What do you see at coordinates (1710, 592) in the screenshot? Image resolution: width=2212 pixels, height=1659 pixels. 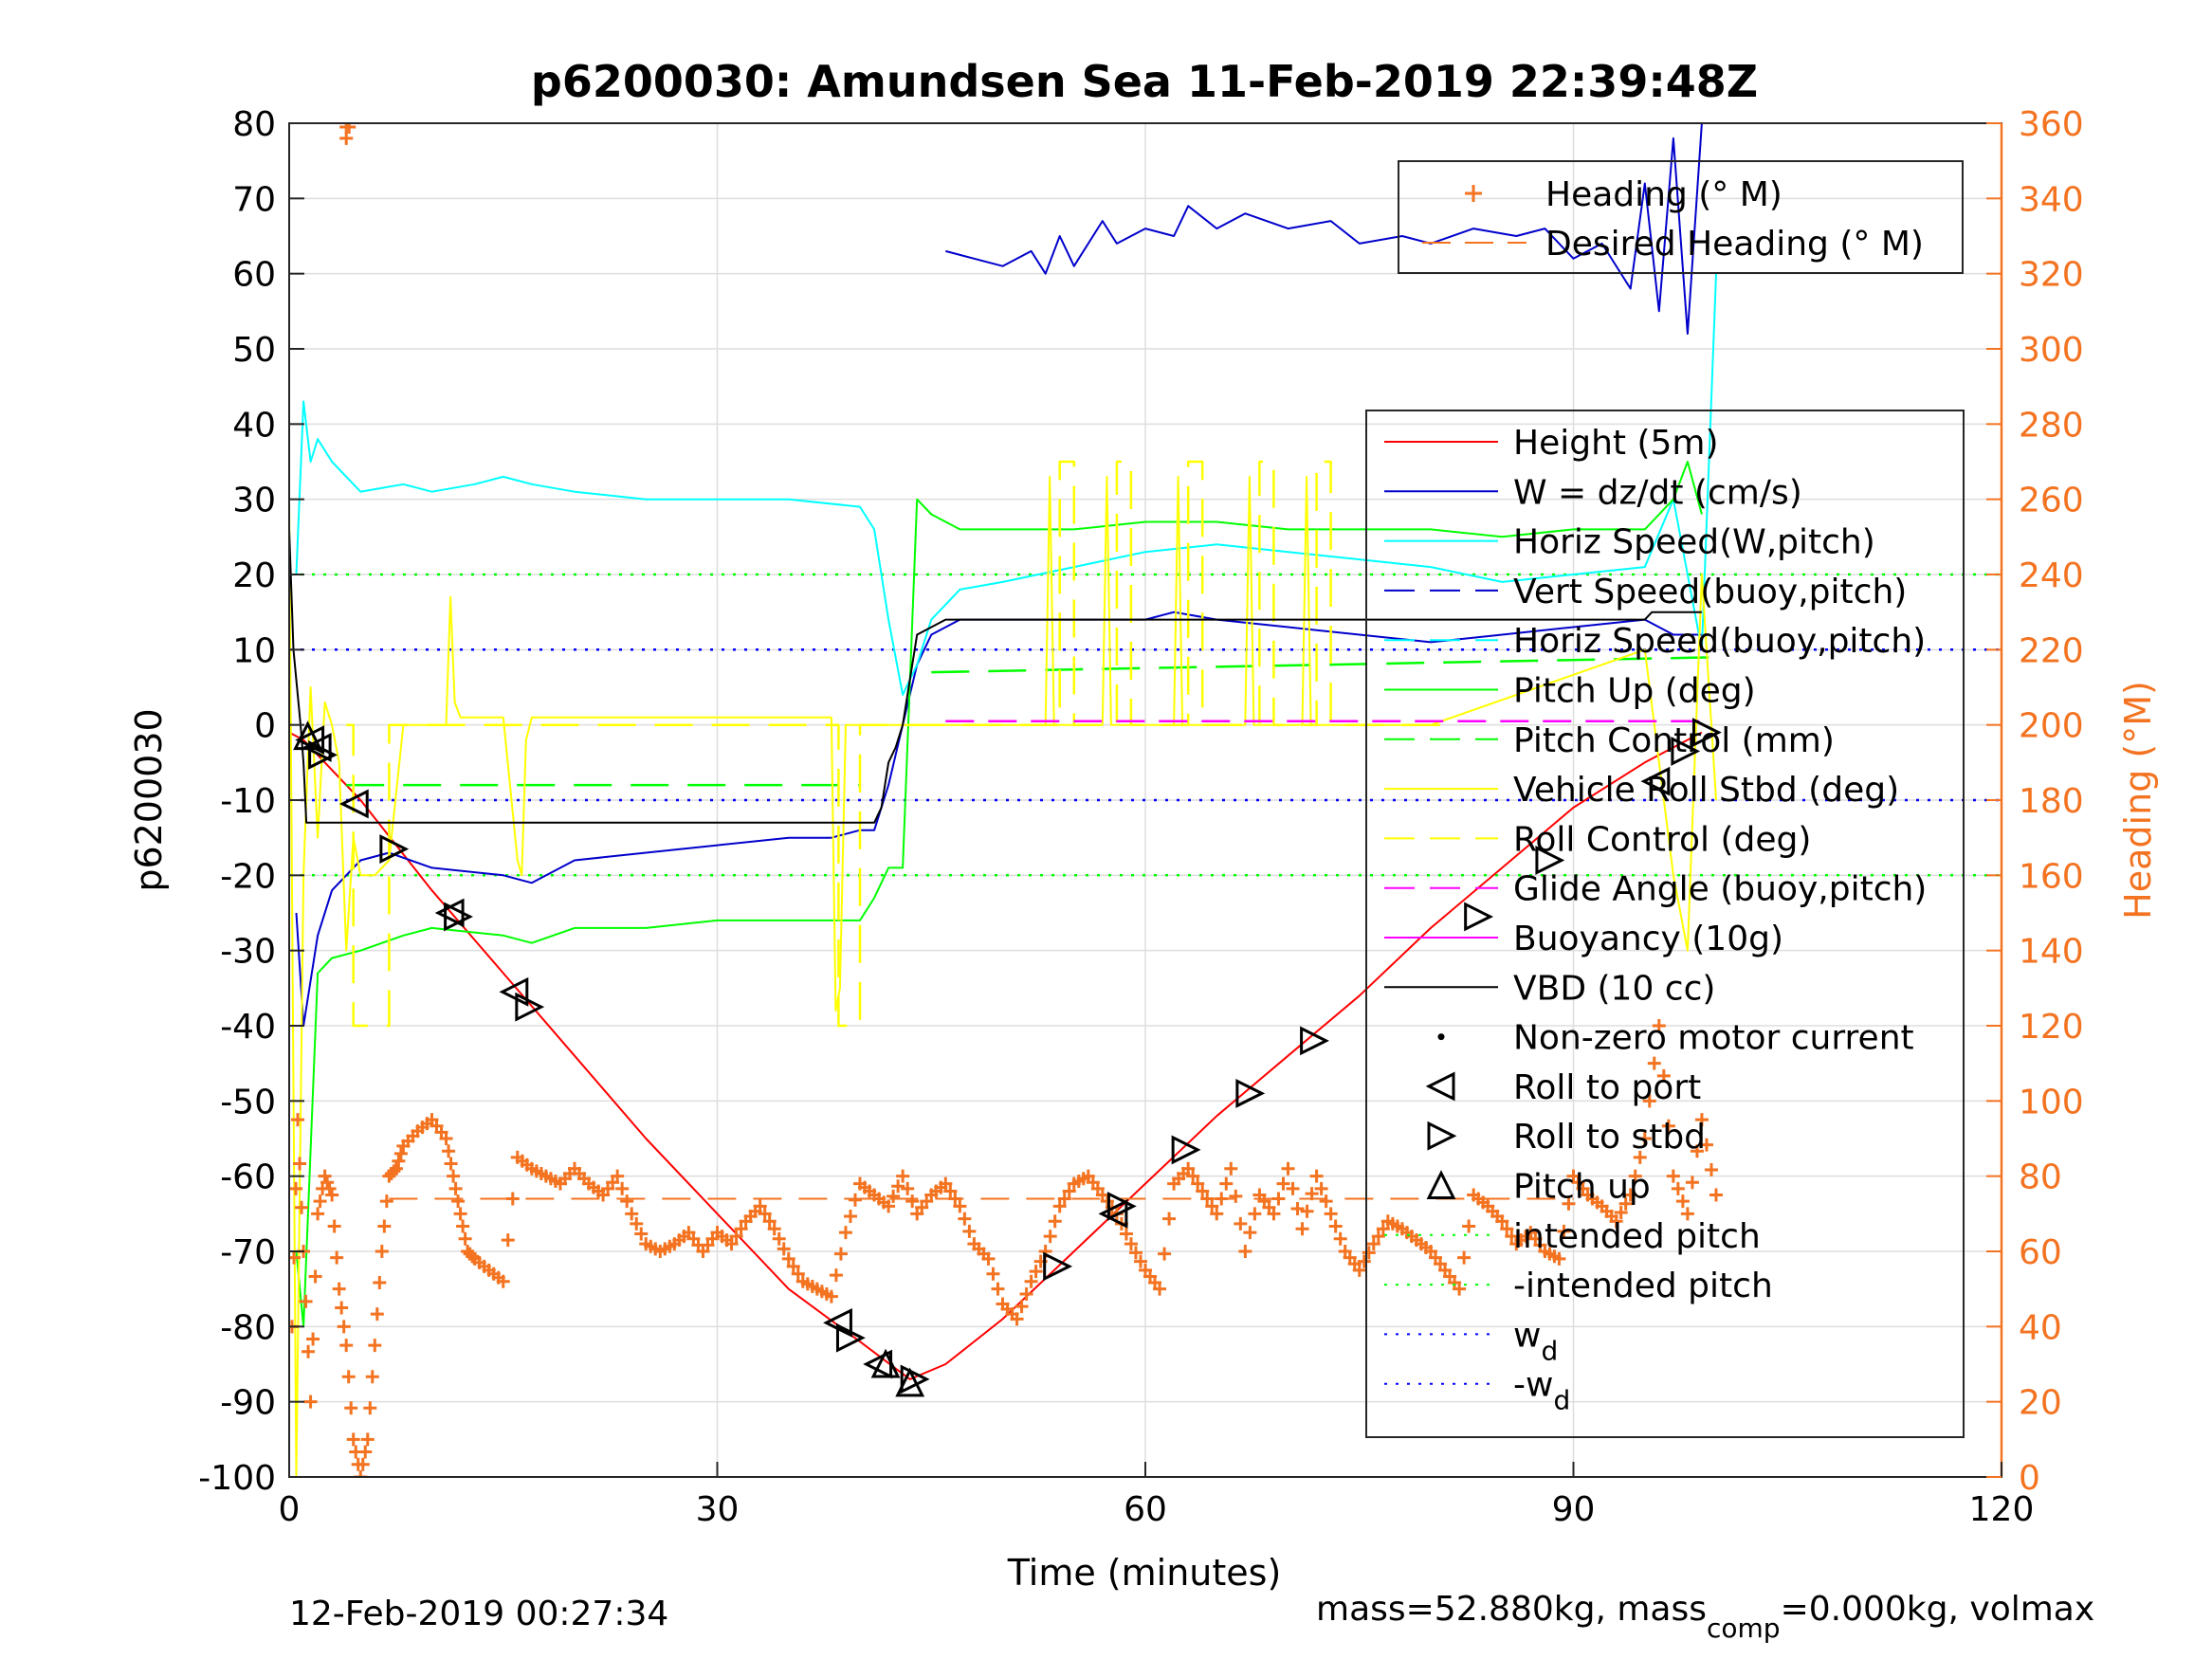 I see `legend-label: Vert Speed(buoy,pitch)` at bounding box center [1710, 592].